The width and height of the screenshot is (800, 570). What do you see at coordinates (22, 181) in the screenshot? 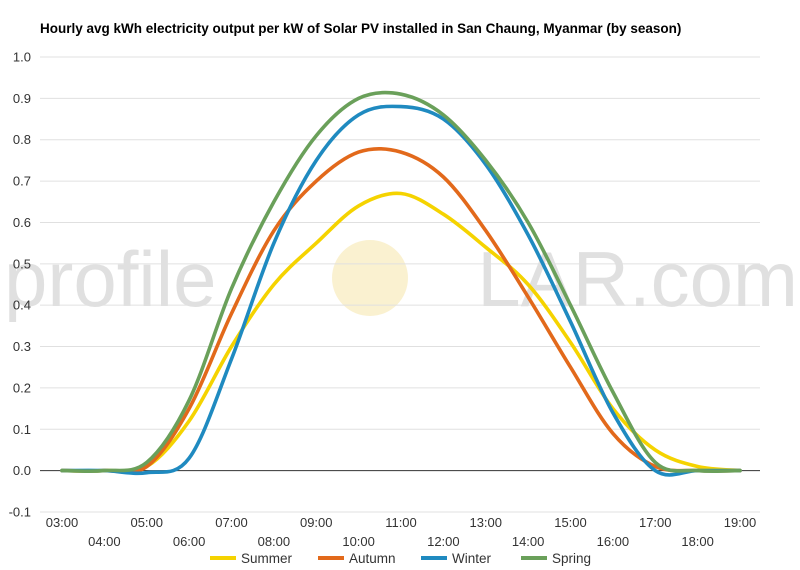
I see `y-tick-label: 0.7` at bounding box center [22, 181].